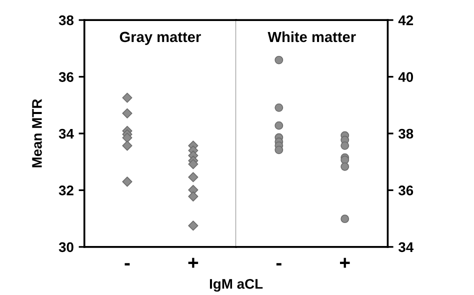 This screenshot has width=474, height=295. Describe the element at coordinates (312, 36) in the screenshot. I see `text: White matter` at that location.